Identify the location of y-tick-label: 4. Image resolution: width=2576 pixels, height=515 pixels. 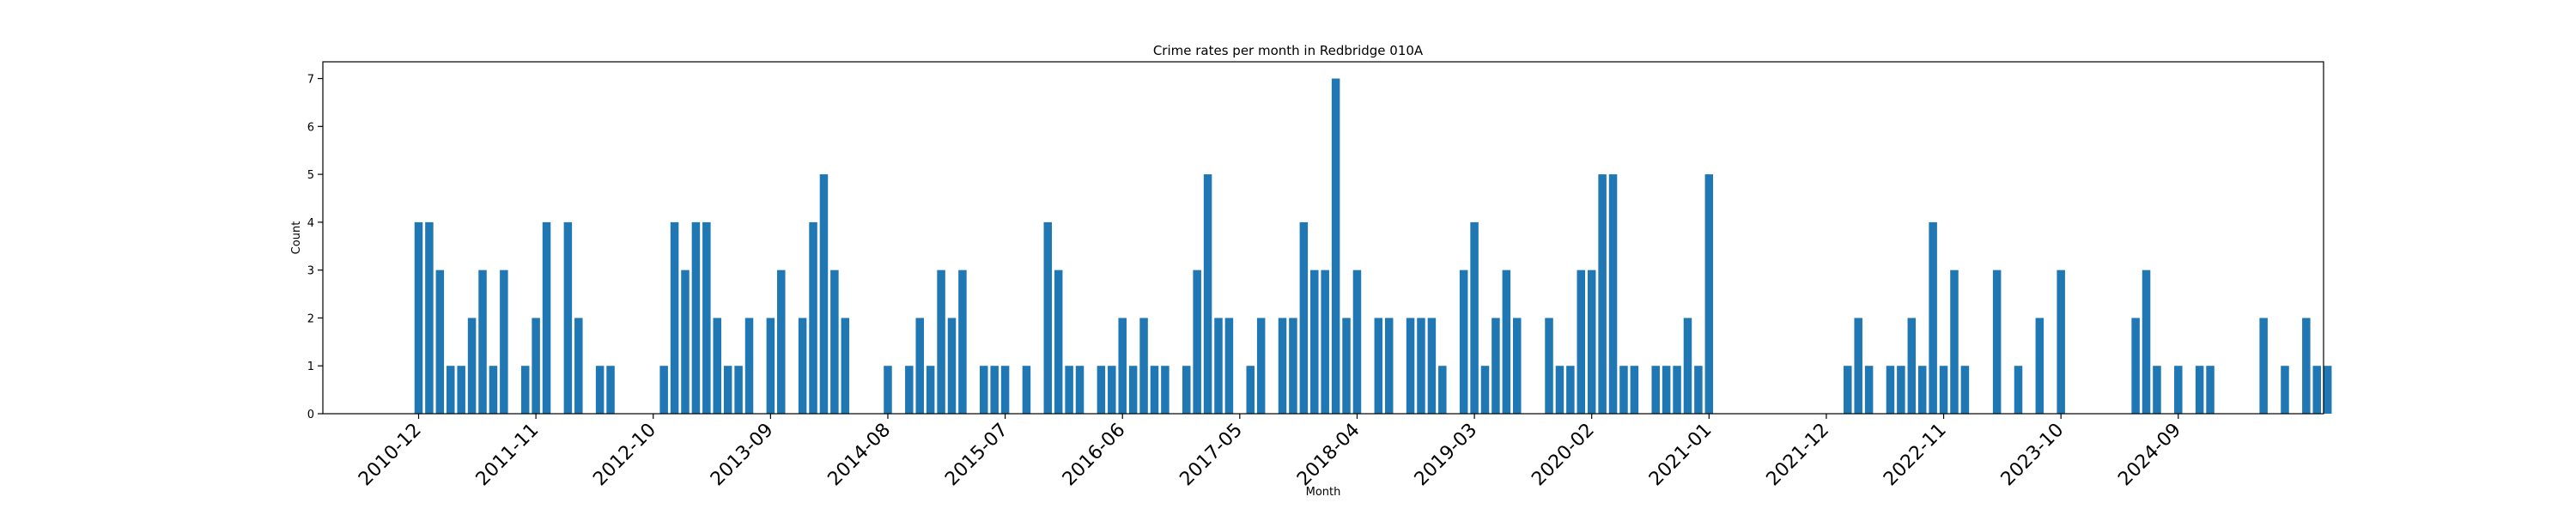
(311, 223).